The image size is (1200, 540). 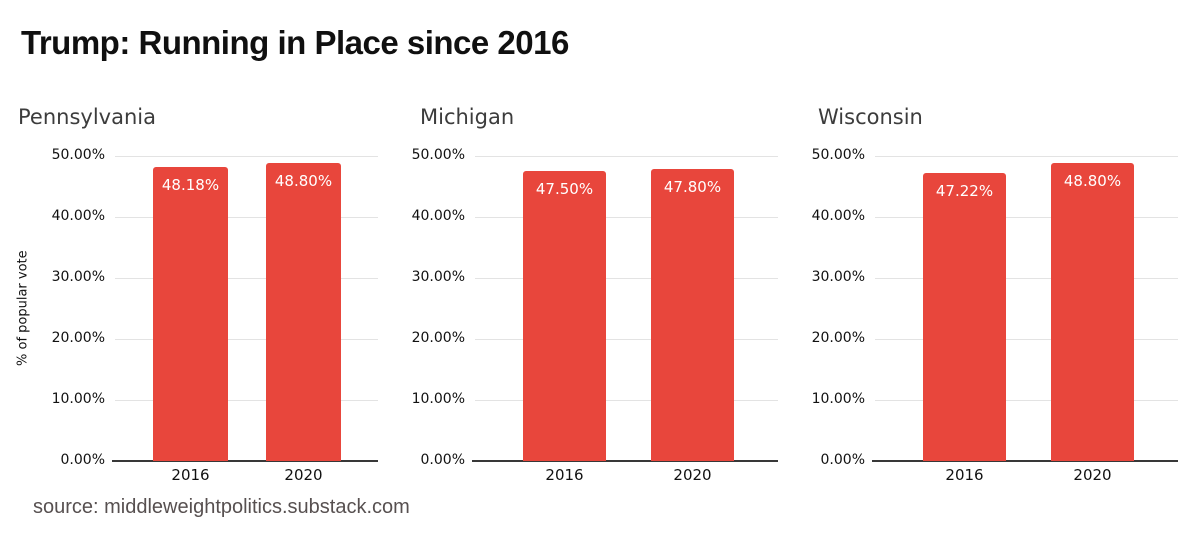 I want to click on bar-wisconsin-2020: 48.80%, so click(x=1092, y=312).